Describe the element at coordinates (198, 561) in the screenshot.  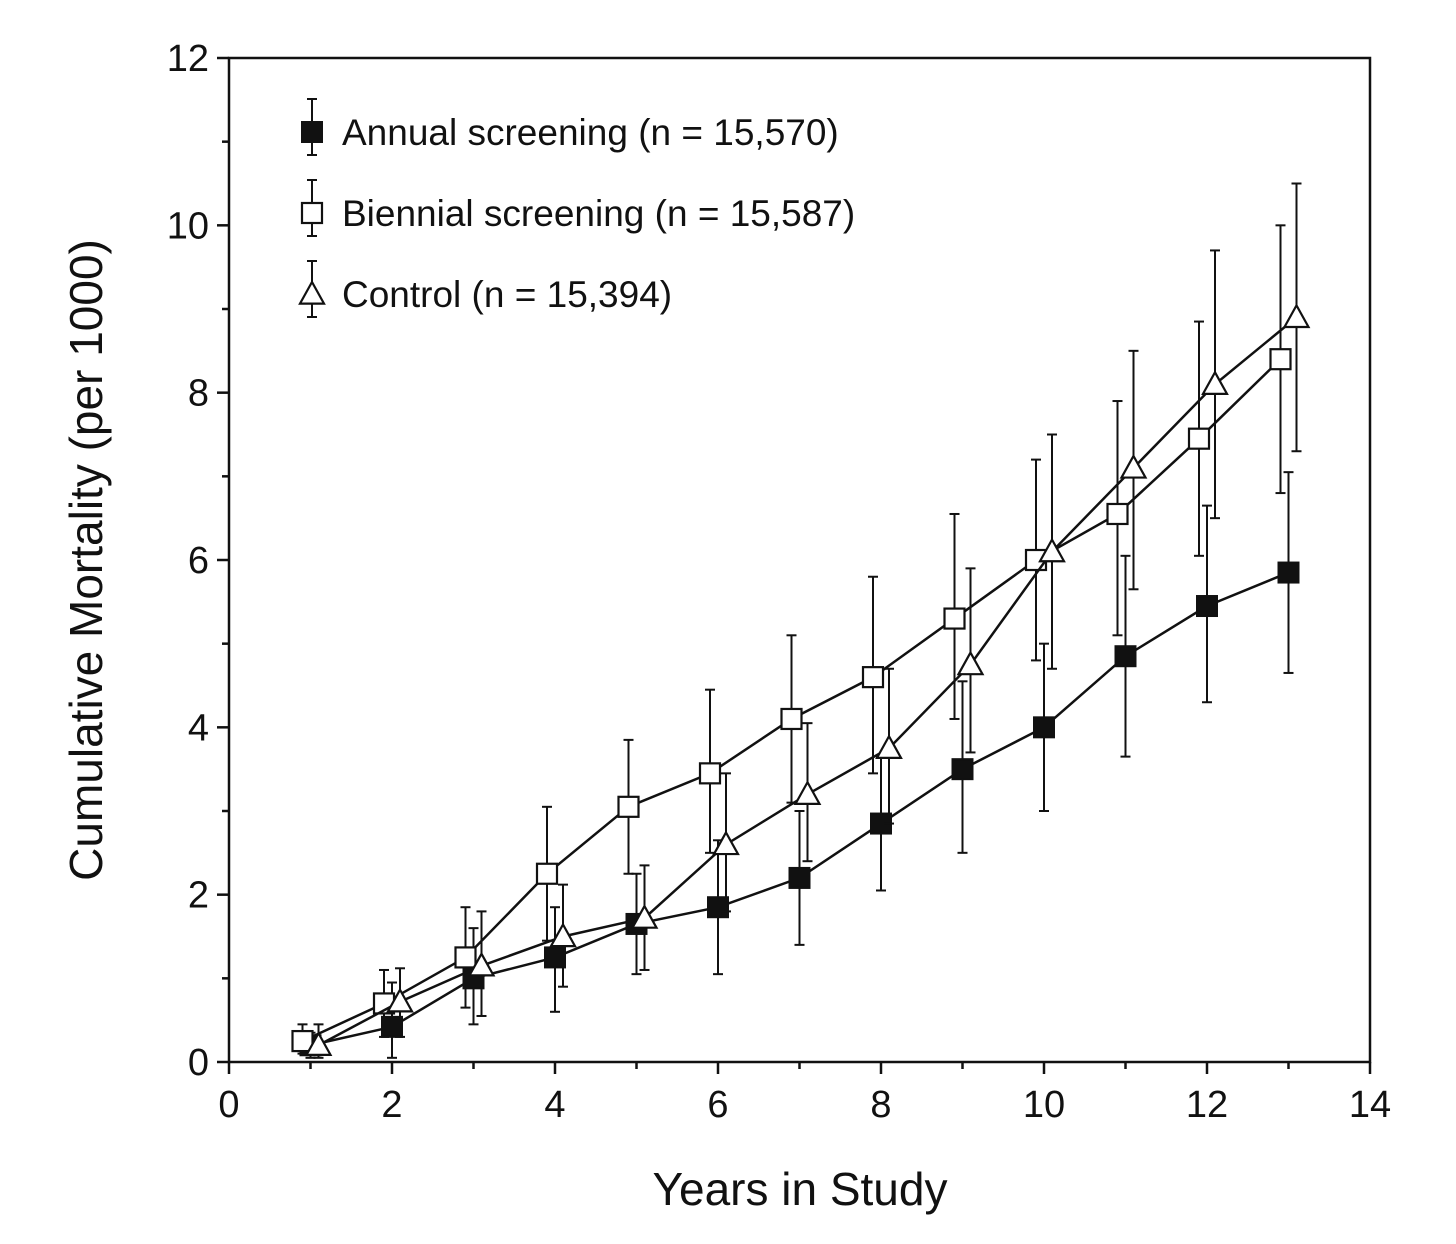
I see `y-tick-label: 6` at that location.